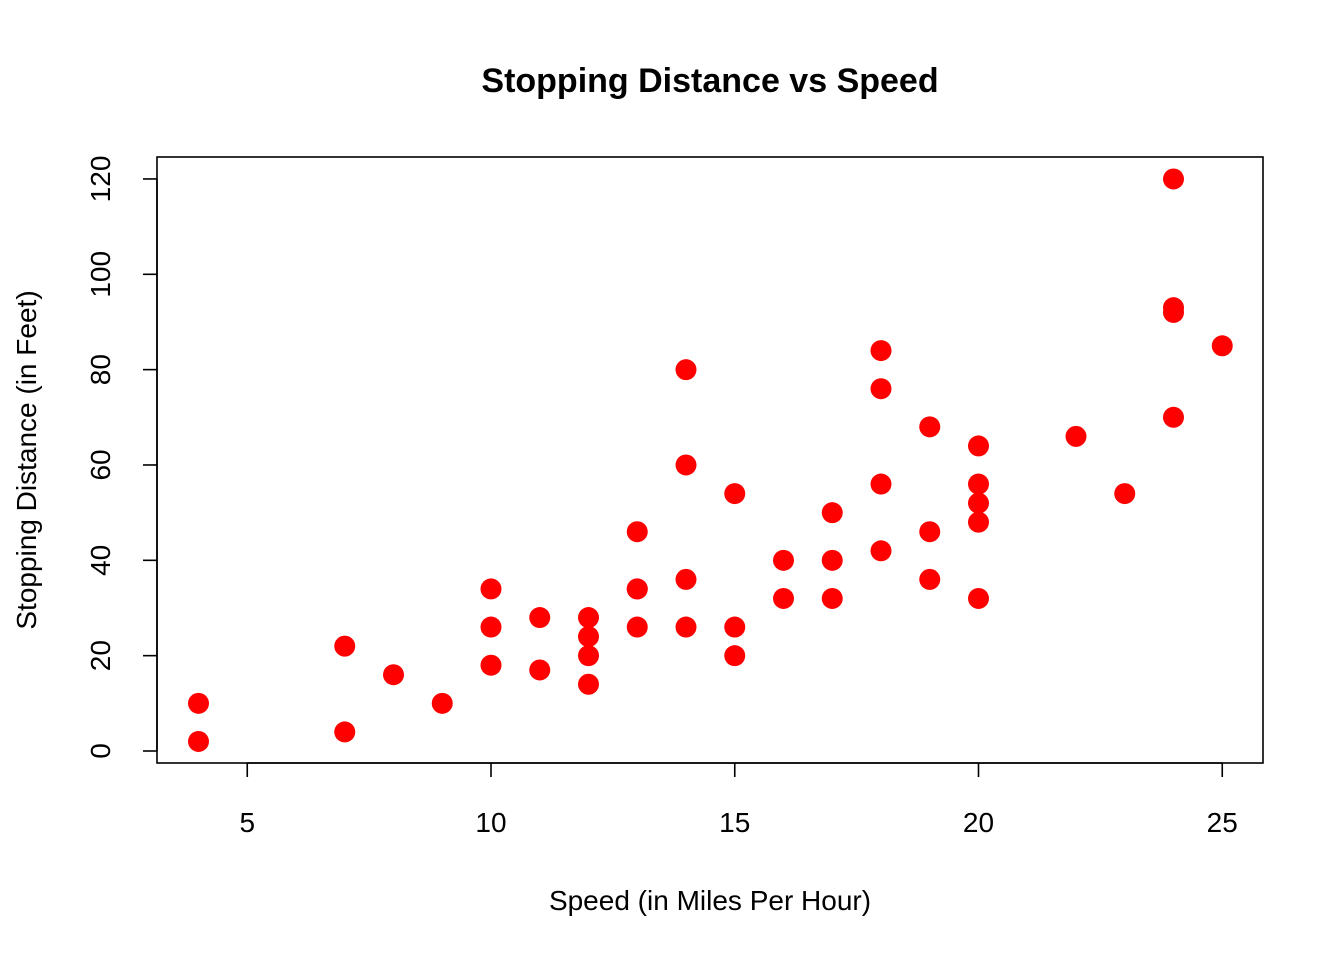 The image size is (1344, 960). Describe the element at coordinates (710, 900) in the screenshot. I see `x-axis-label: Speed (in Miles Per Hour)` at that location.